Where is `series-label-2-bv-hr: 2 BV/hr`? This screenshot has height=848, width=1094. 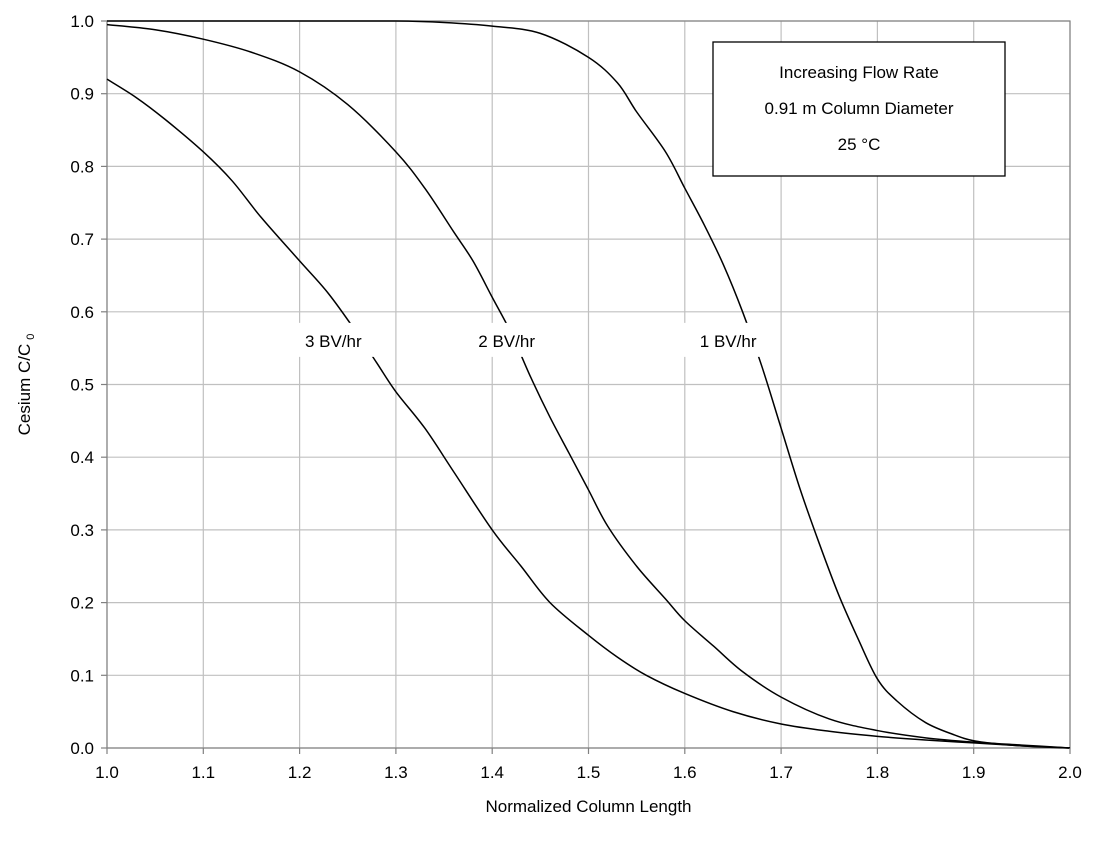 series-label-2-bv-hr: 2 BV/hr is located at coordinates (506, 339).